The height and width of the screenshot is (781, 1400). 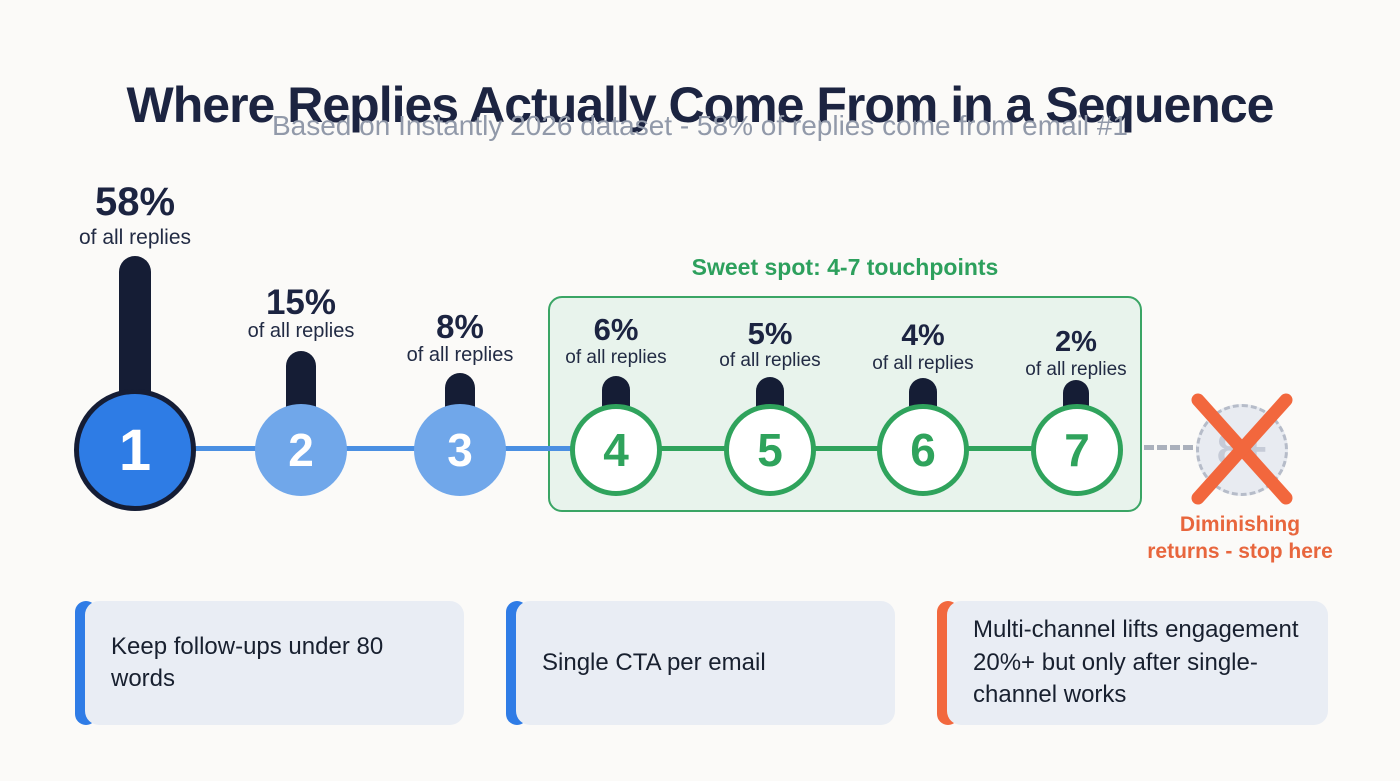 I want to click on touchpoint-5-circle: 5, so click(x=770, y=450).